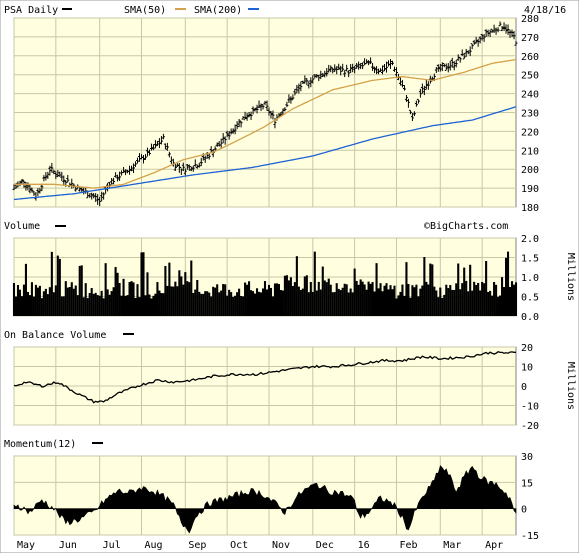  What do you see at coordinates (530, 259) in the screenshot?
I see `y-tick-label: 1.5` at bounding box center [530, 259].